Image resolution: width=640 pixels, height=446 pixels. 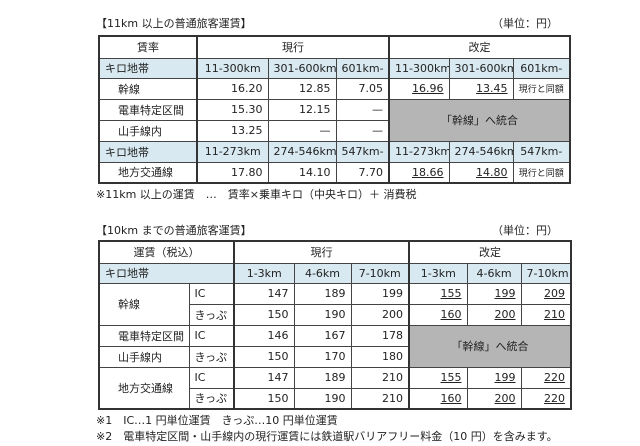 What do you see at coordinates (541, 88) in the screenshot?
I see `cell: 現行と同額` at bounding box center [541, 88].